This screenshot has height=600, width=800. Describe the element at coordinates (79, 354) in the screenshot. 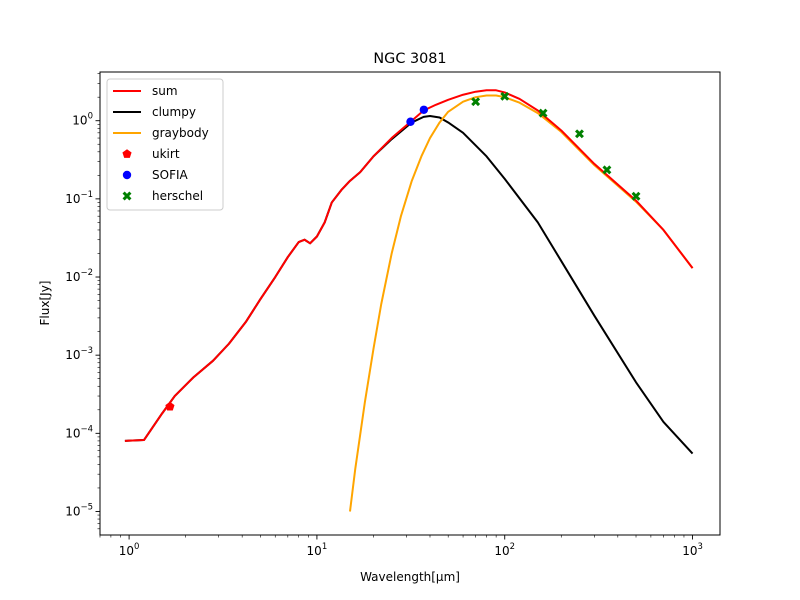

I see `y-tick-label-2: 10⁻³` at that location.